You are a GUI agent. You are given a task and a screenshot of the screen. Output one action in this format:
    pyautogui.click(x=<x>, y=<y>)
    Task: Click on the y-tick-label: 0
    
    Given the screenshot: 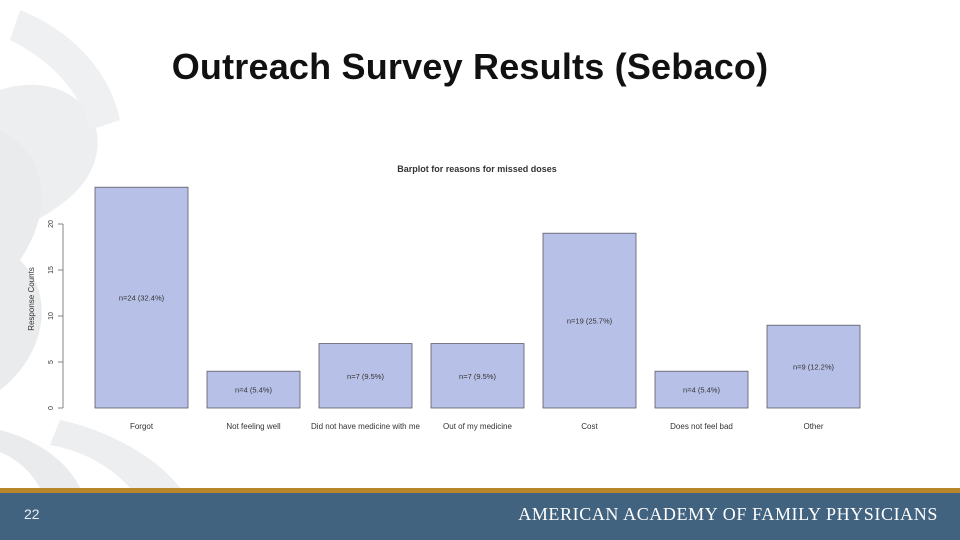 What is the action you would take?
    pyautogui.click(x=51, y=408)
    